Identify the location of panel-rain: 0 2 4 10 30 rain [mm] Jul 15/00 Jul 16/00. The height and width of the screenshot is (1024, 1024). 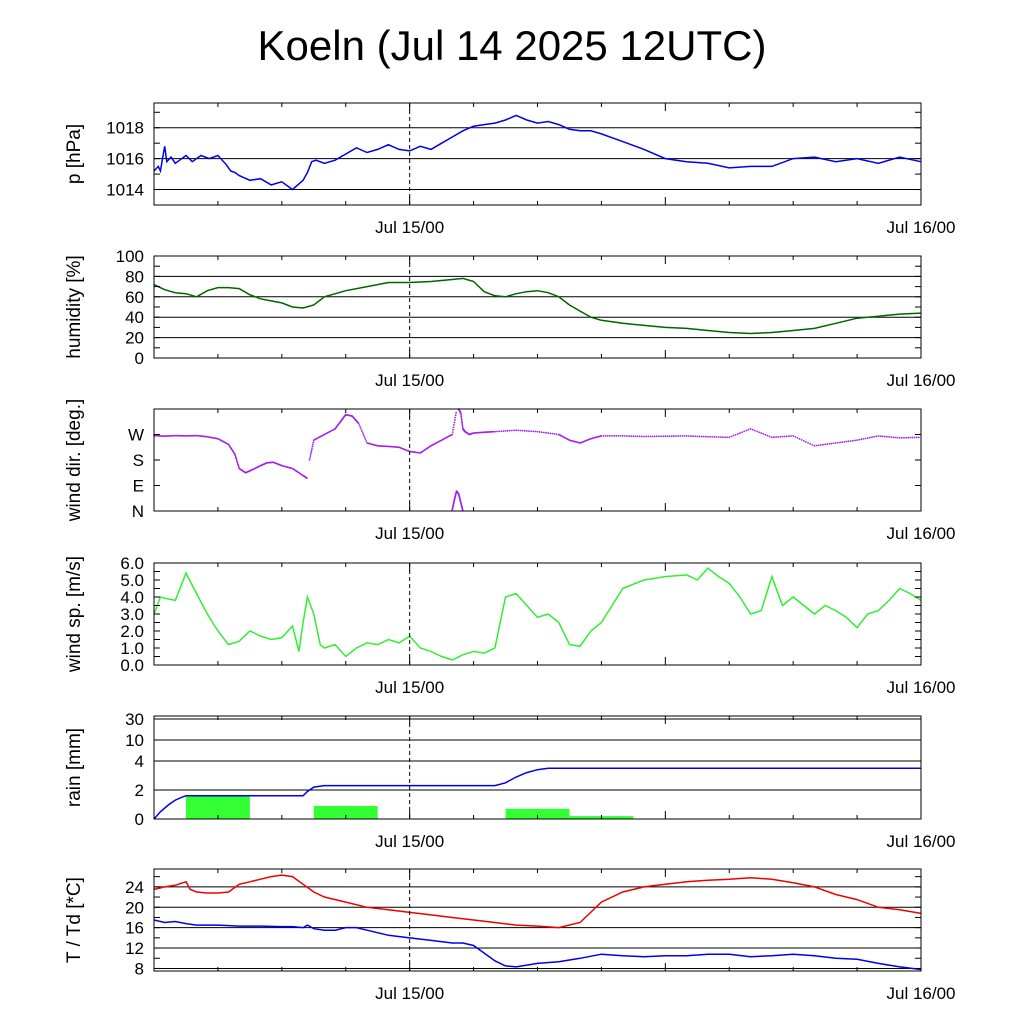
(510, 780).